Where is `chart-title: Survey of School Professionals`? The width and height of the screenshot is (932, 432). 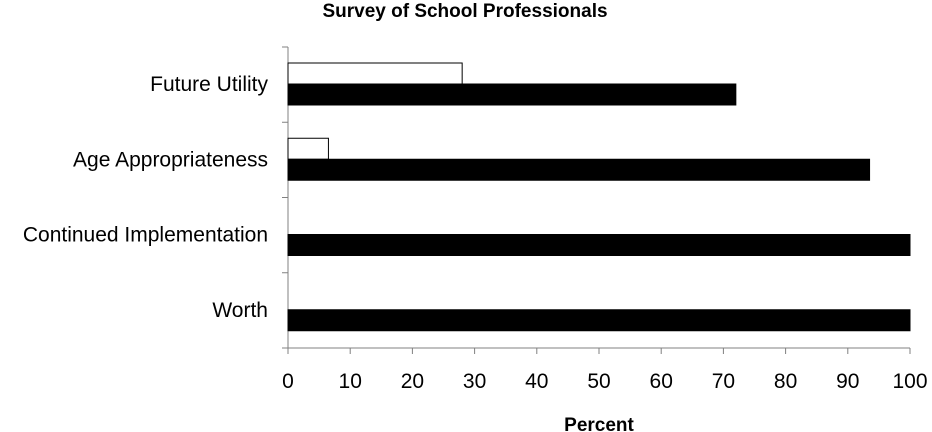
chart-title: Survey of School Professionals is located at coordinates (464, 11).